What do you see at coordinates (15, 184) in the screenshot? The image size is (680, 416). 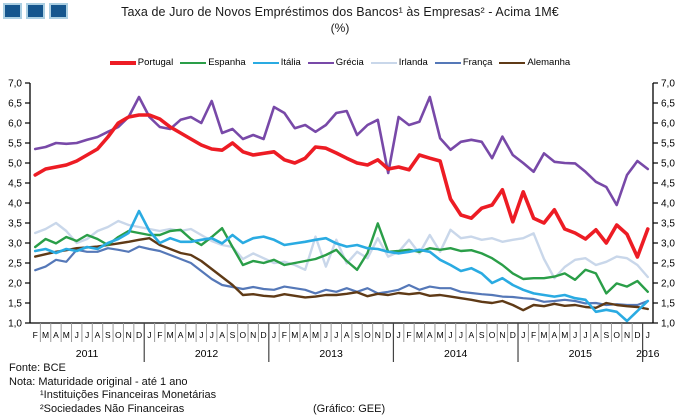 I see `y-tick-label-left: 4,5` at bounding box center [15, 184].